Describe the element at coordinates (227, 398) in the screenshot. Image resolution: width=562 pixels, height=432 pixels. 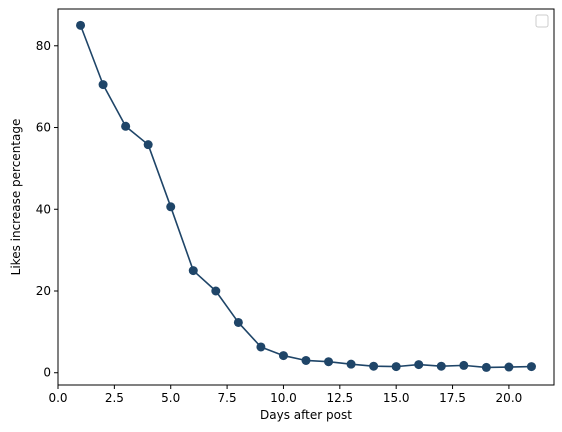
I see `x-tick-label: 7.5` at that location.